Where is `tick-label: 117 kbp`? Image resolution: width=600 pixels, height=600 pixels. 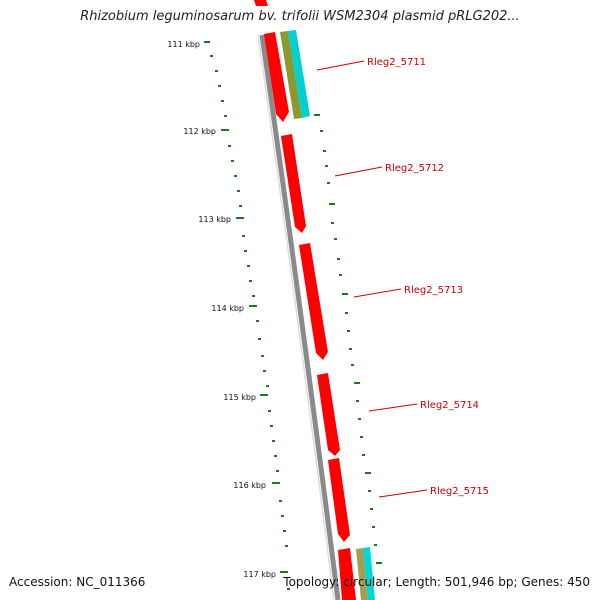 tick-label: 117 kbp is located at coordinates (259, 574).